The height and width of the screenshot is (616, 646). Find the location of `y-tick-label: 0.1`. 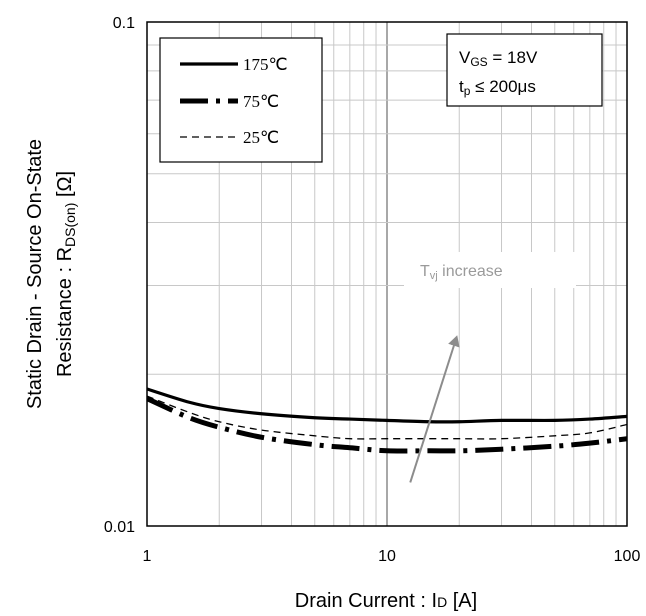

y-tick-label: 0.1 is located at coordinates (124, 23).